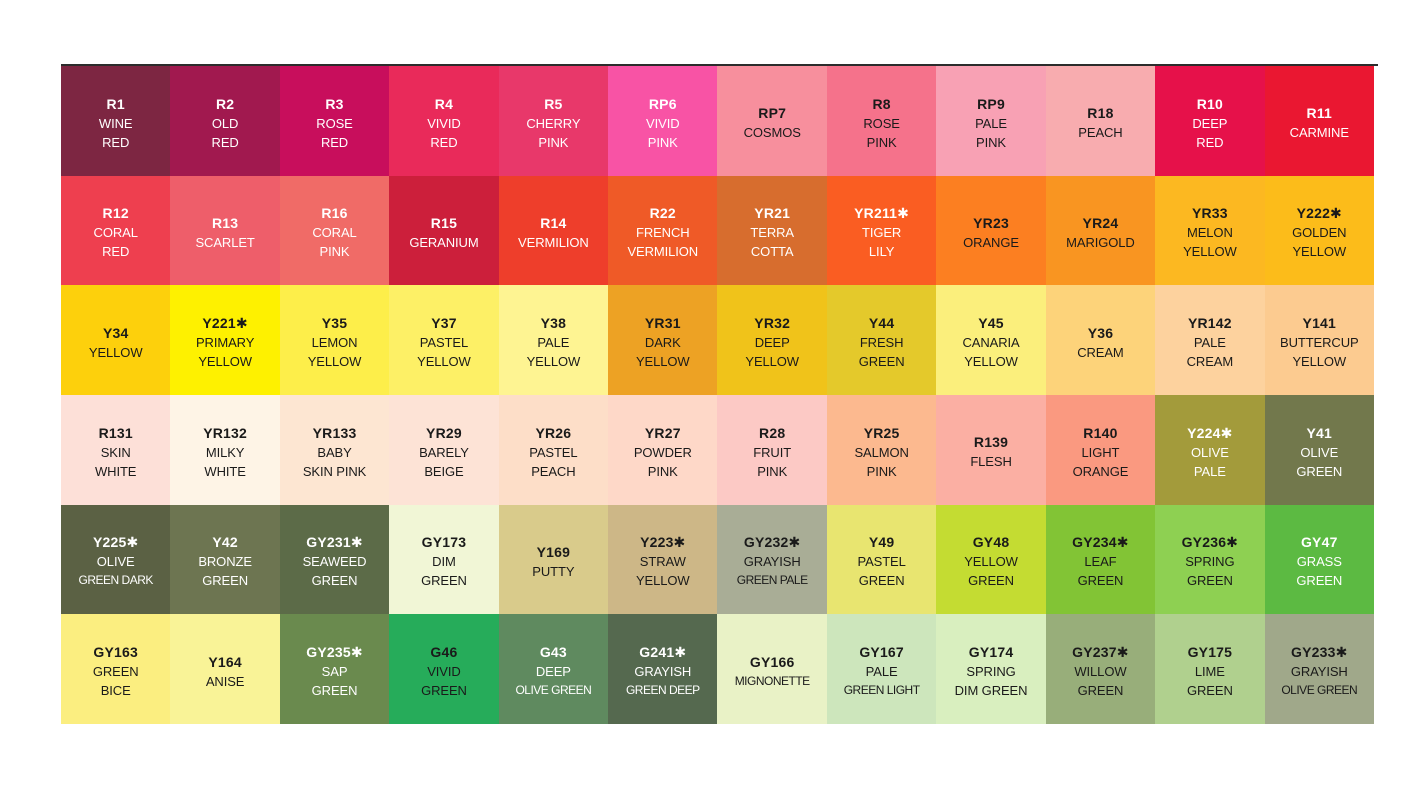 This screenshot has width=1413, height=787. What do you see at coordinates (225, 103) in the screenshot?
I see `swatch-code: R2` at bounding box center [225, 103].